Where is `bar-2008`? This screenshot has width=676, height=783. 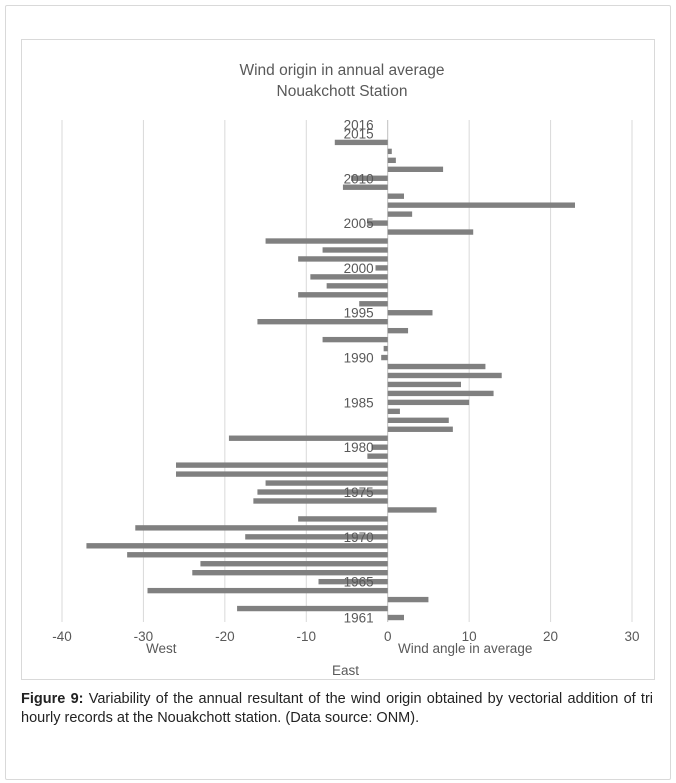 bar-2008 is located at coordinates (395, 196).